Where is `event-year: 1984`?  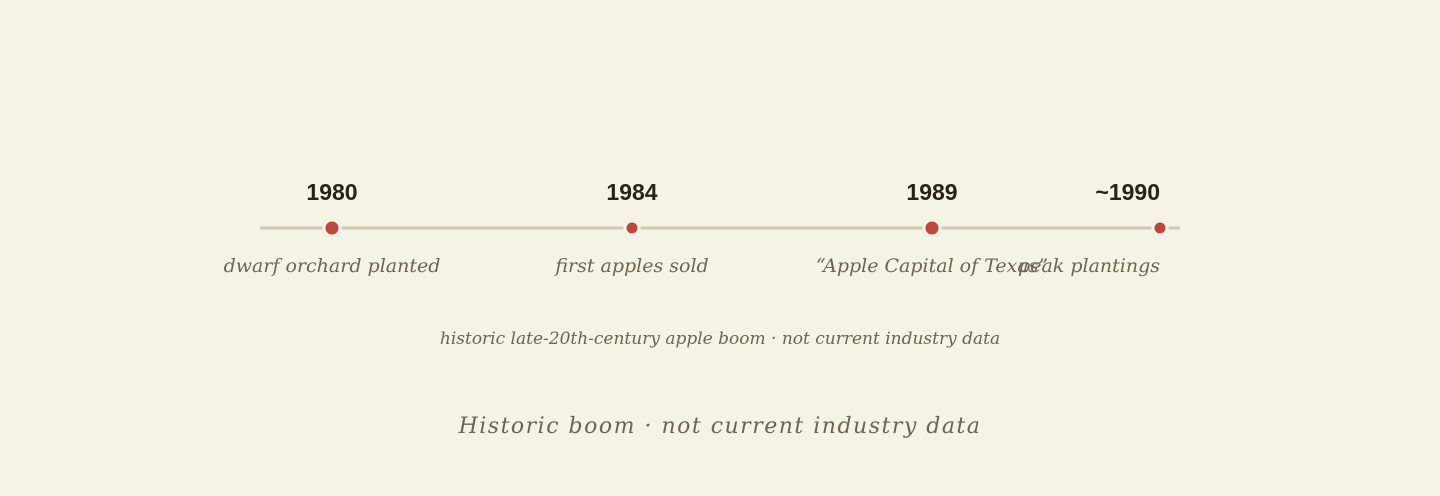
event-year: 1984 is located at coordinates (631, 192).